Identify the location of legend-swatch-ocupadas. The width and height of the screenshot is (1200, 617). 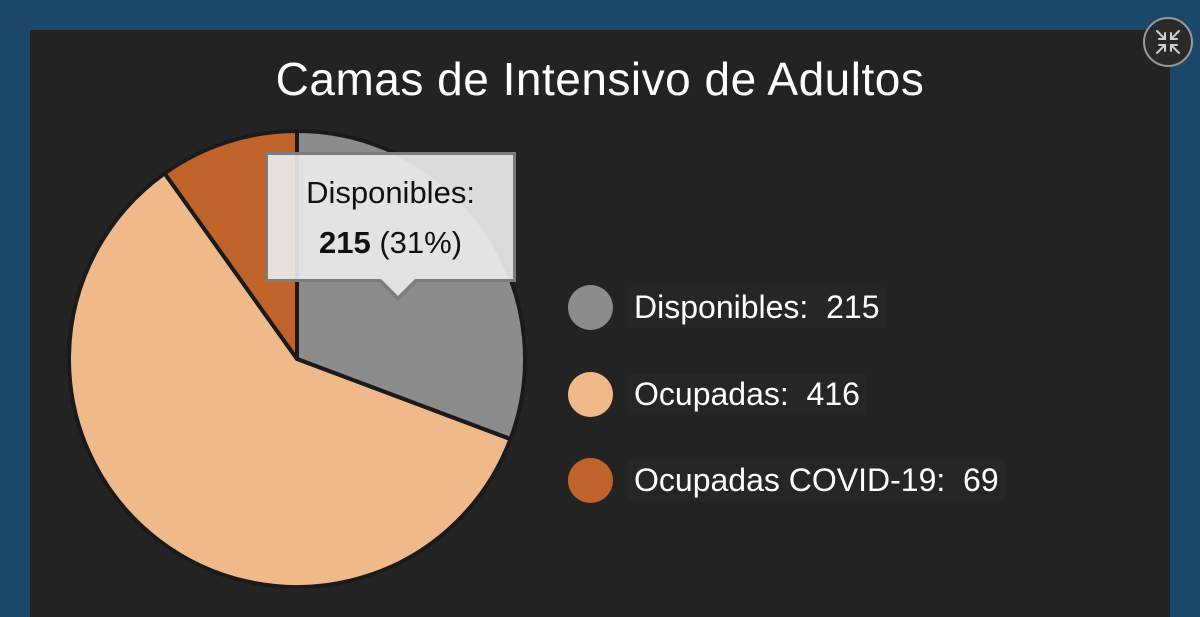
(590, 394).